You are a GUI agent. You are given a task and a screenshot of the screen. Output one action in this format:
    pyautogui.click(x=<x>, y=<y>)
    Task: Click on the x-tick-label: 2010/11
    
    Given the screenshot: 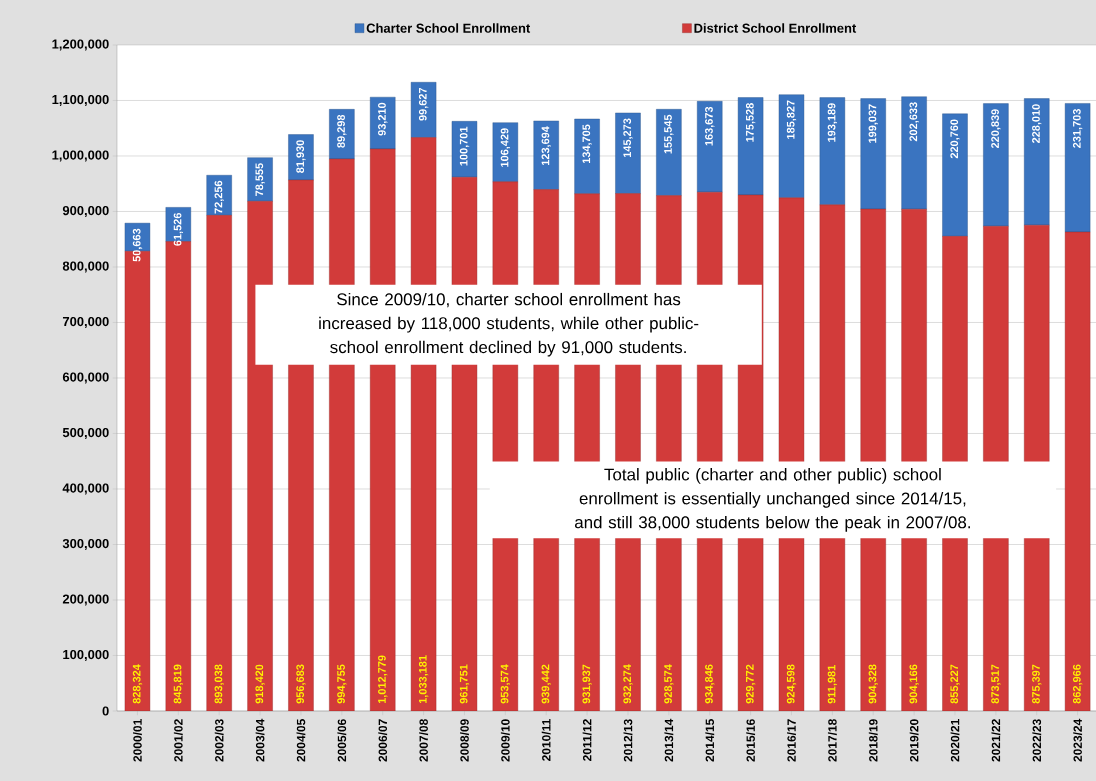 What is the action you would take?
    pyautogui.click(x=546, y=740)
    